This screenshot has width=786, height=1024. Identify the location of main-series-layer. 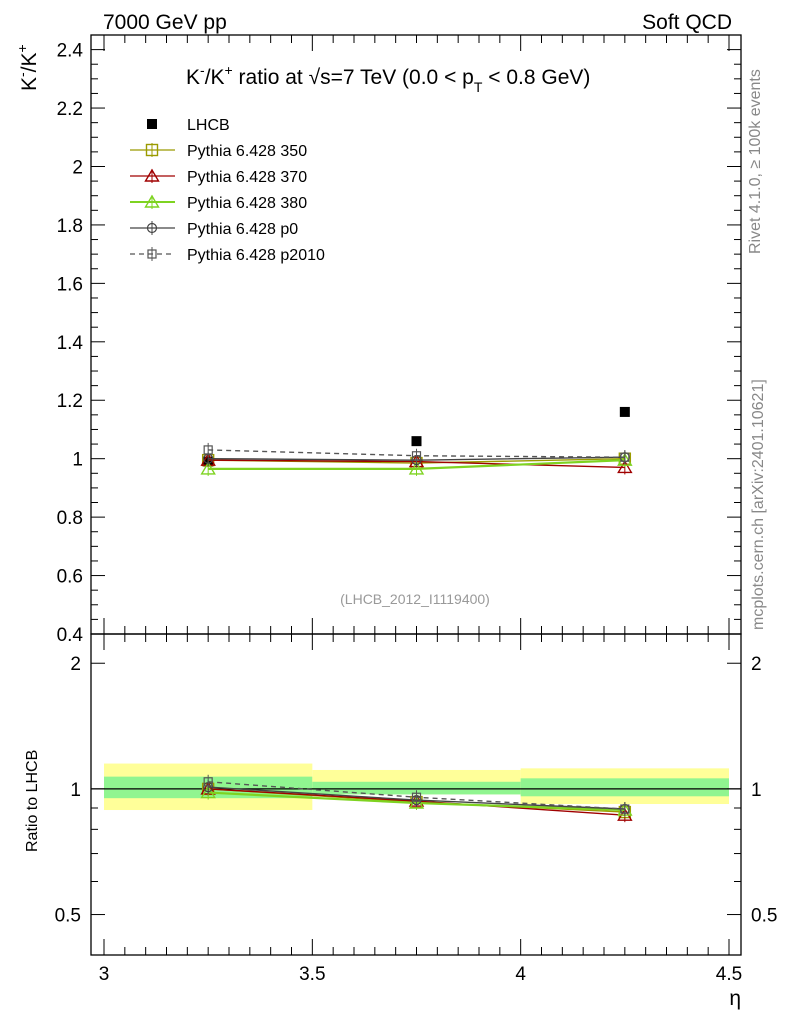
(416, 441).